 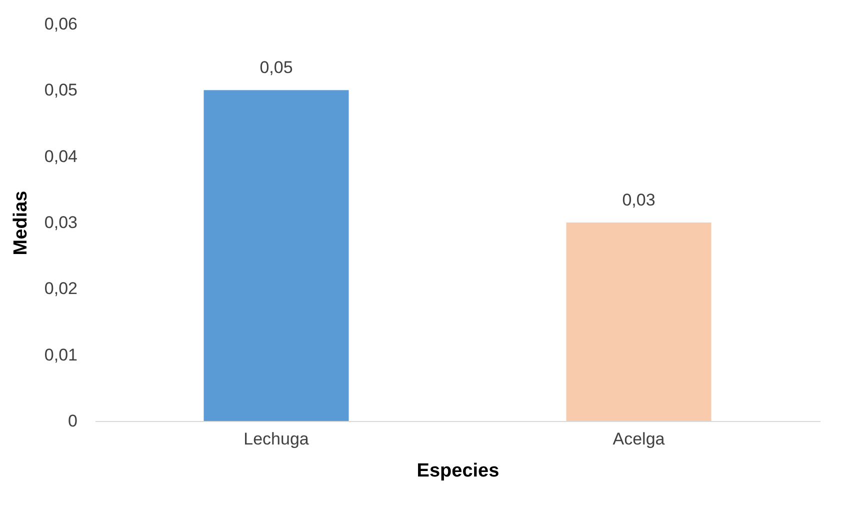 I want to click on y-tick-label: 0,05, so click(x=61, y=90).